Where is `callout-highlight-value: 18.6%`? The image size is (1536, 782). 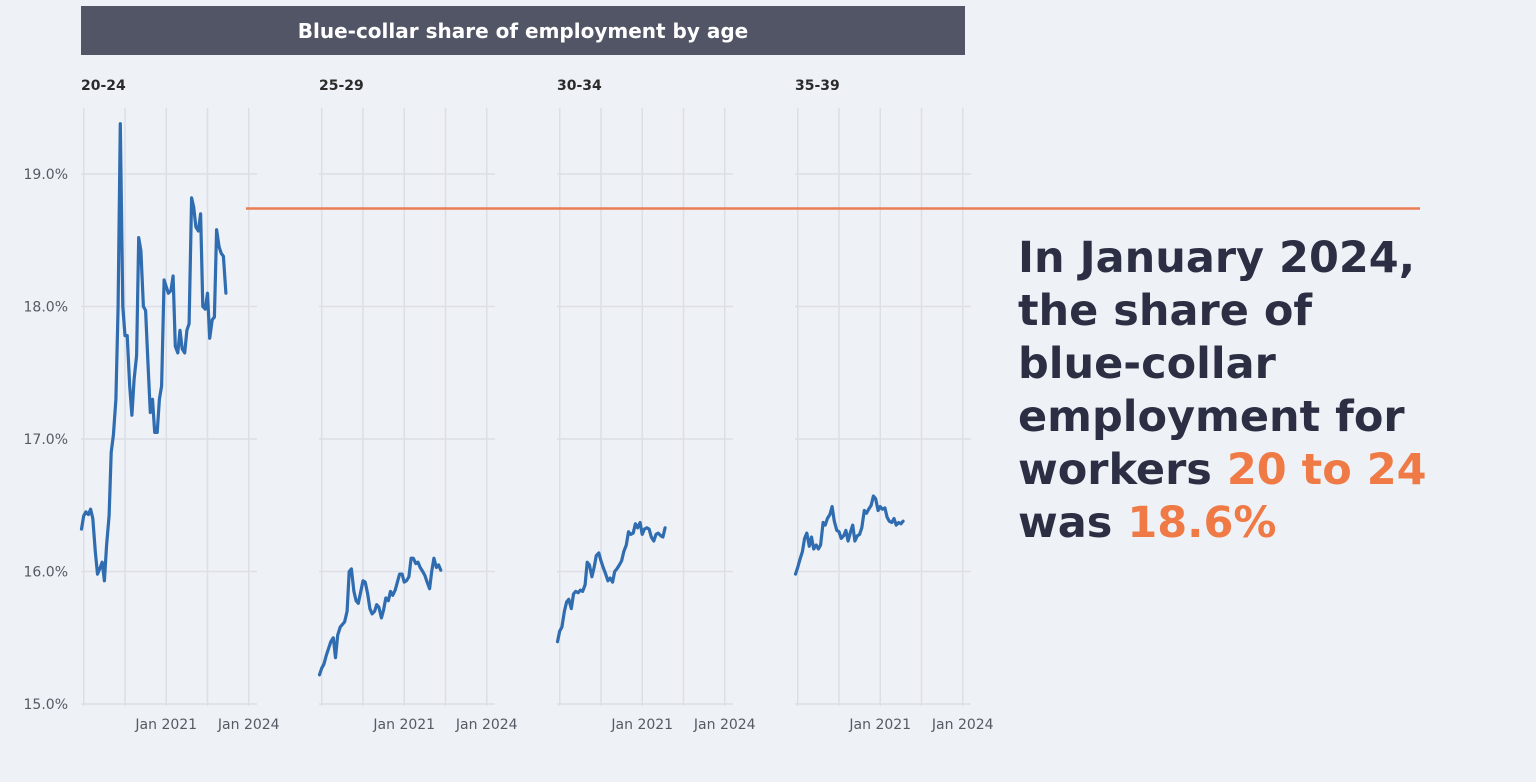
callout-highlight-value: 18.6% is located at coordinates (1202, 523).